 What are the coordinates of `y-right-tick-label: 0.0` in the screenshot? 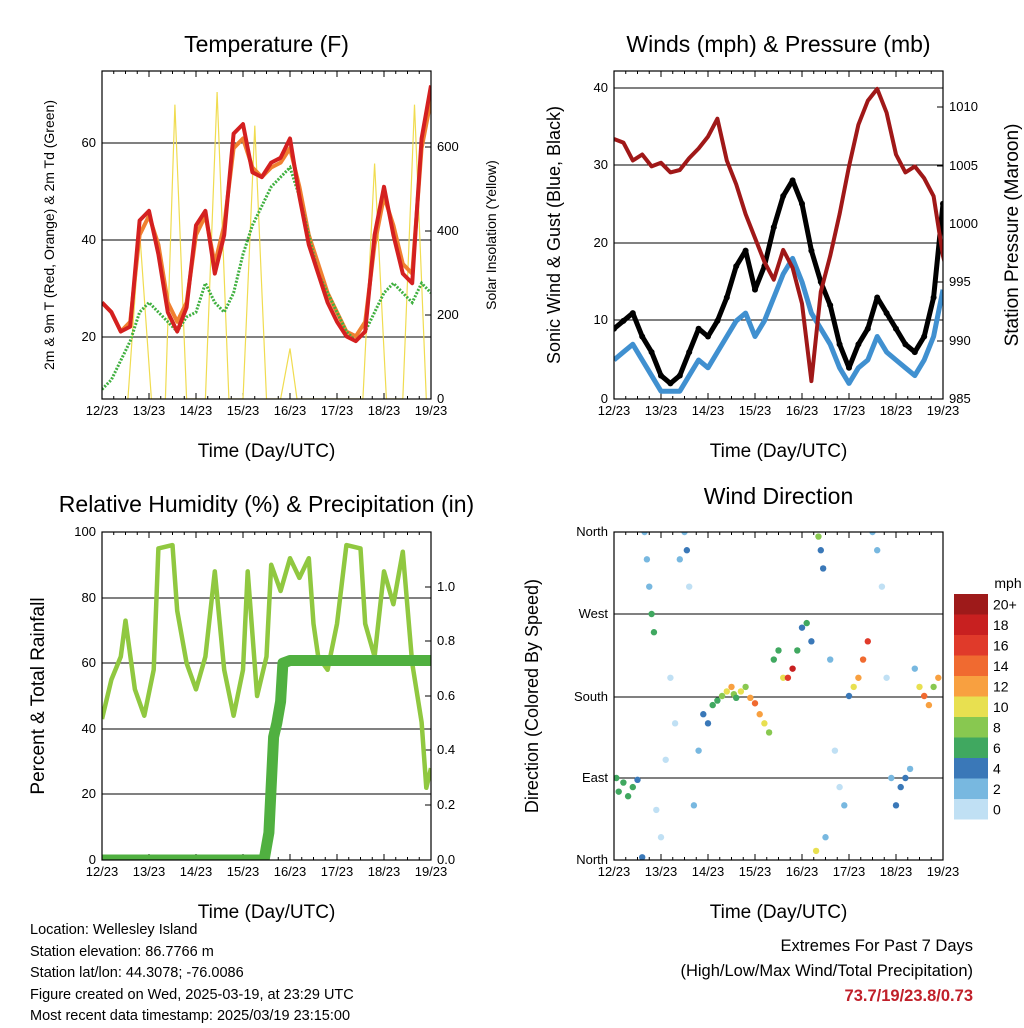 It's located at (446, 859).